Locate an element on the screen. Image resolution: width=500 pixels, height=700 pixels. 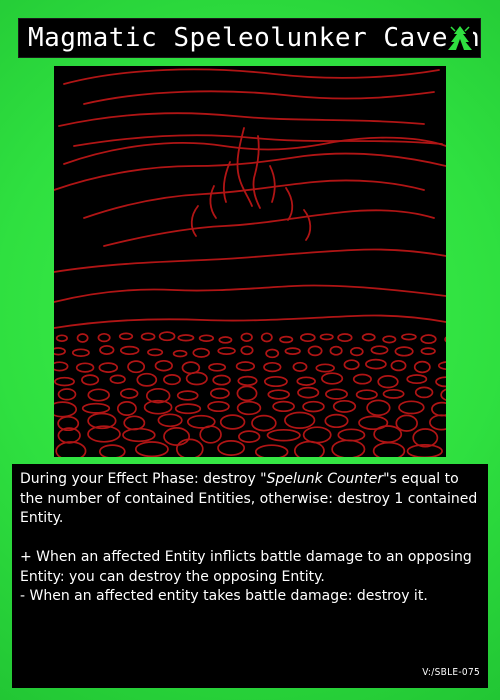
card-title: Magmatic Speleolunker Cavern is located at coordinates (254, 38).